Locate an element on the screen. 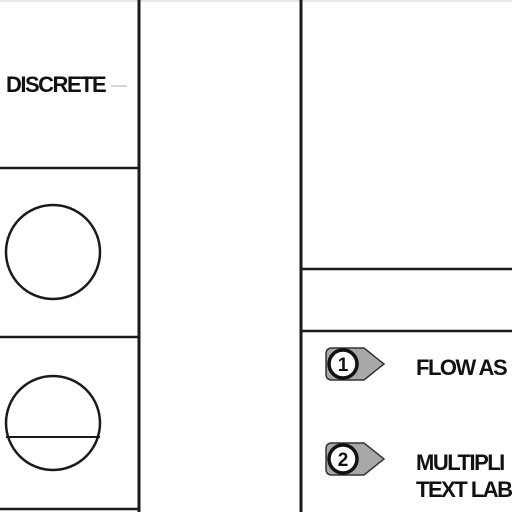  note-2-text: MULTIPLI TEXT LAB is located at coordinates (464, 476).